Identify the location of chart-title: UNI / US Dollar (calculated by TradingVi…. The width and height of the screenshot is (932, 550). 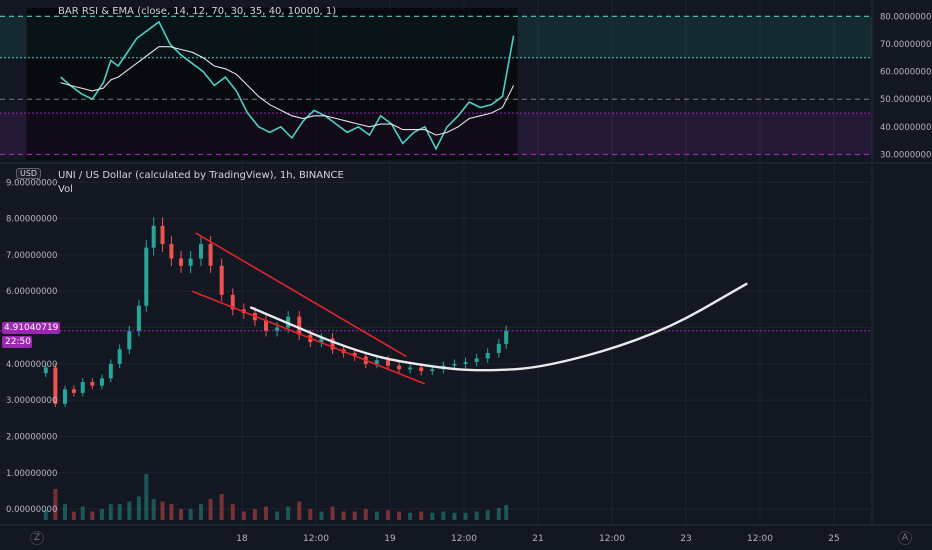
(201, 175).